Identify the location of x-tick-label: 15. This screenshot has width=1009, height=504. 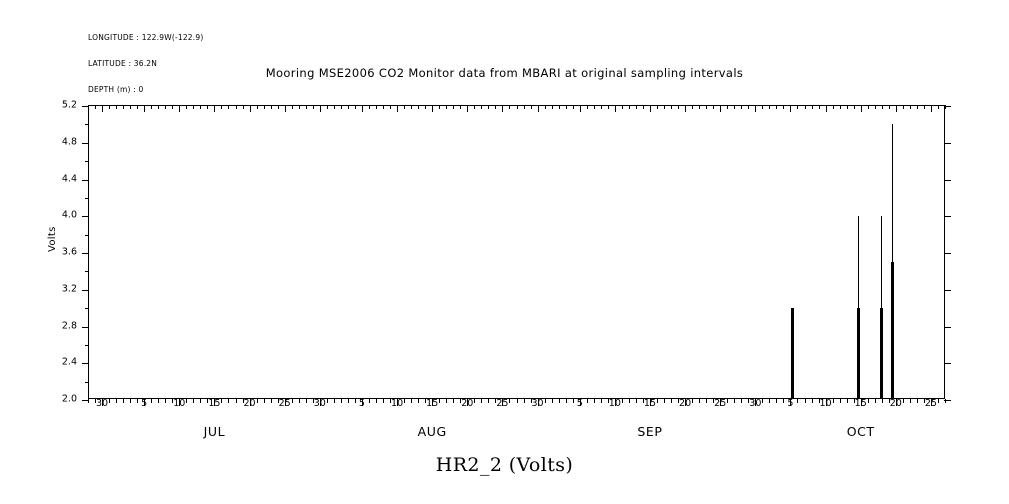
(649, 403).